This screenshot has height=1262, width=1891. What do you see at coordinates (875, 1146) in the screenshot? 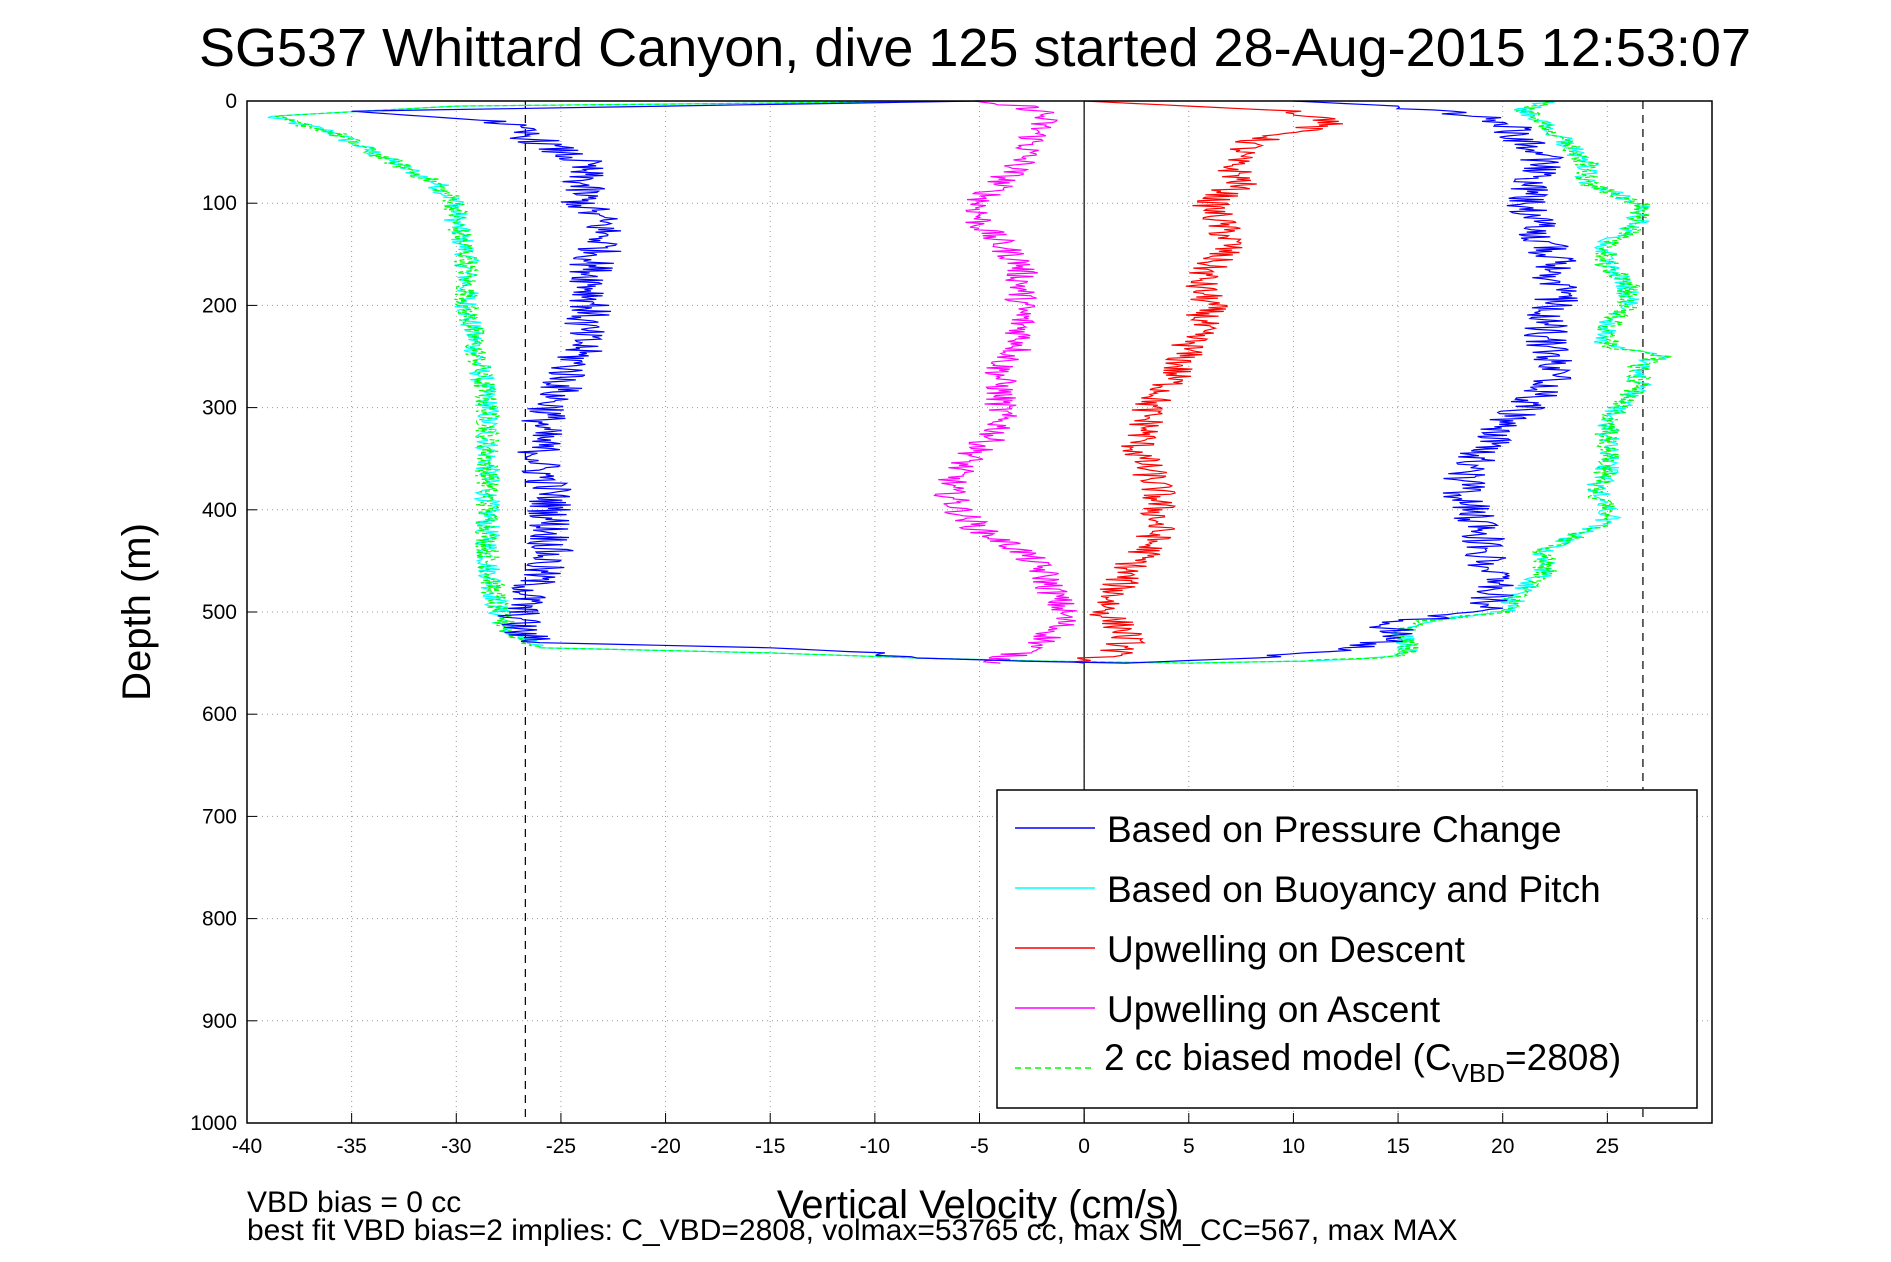
I see `x-tick-label: -10` at bounding box center [875, 1146].